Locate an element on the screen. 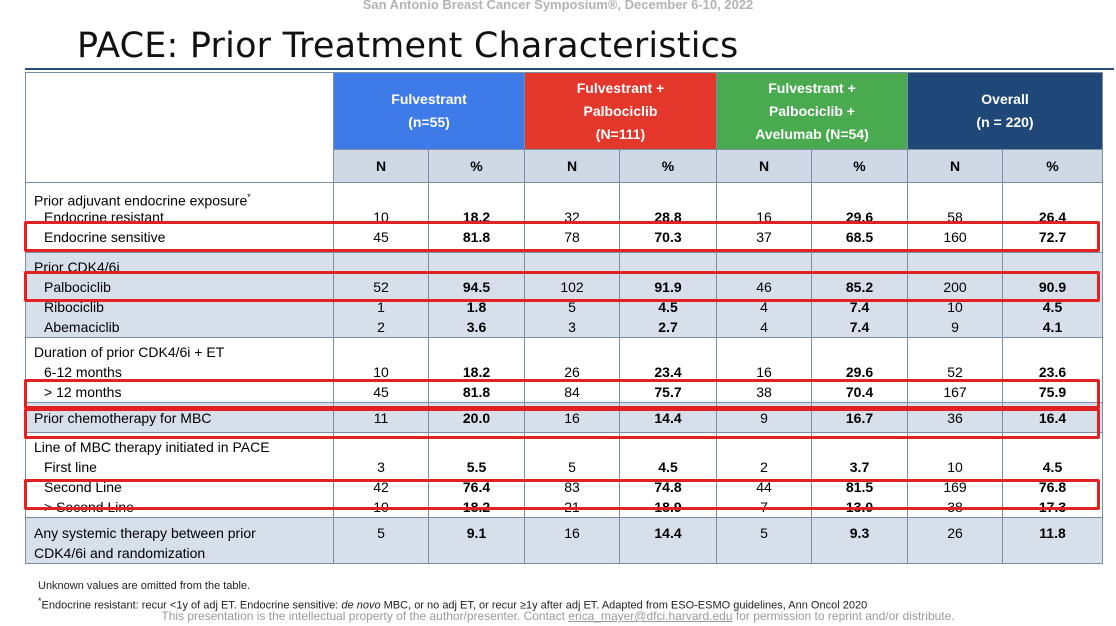  title-rule is located at coordinates (569, 69).